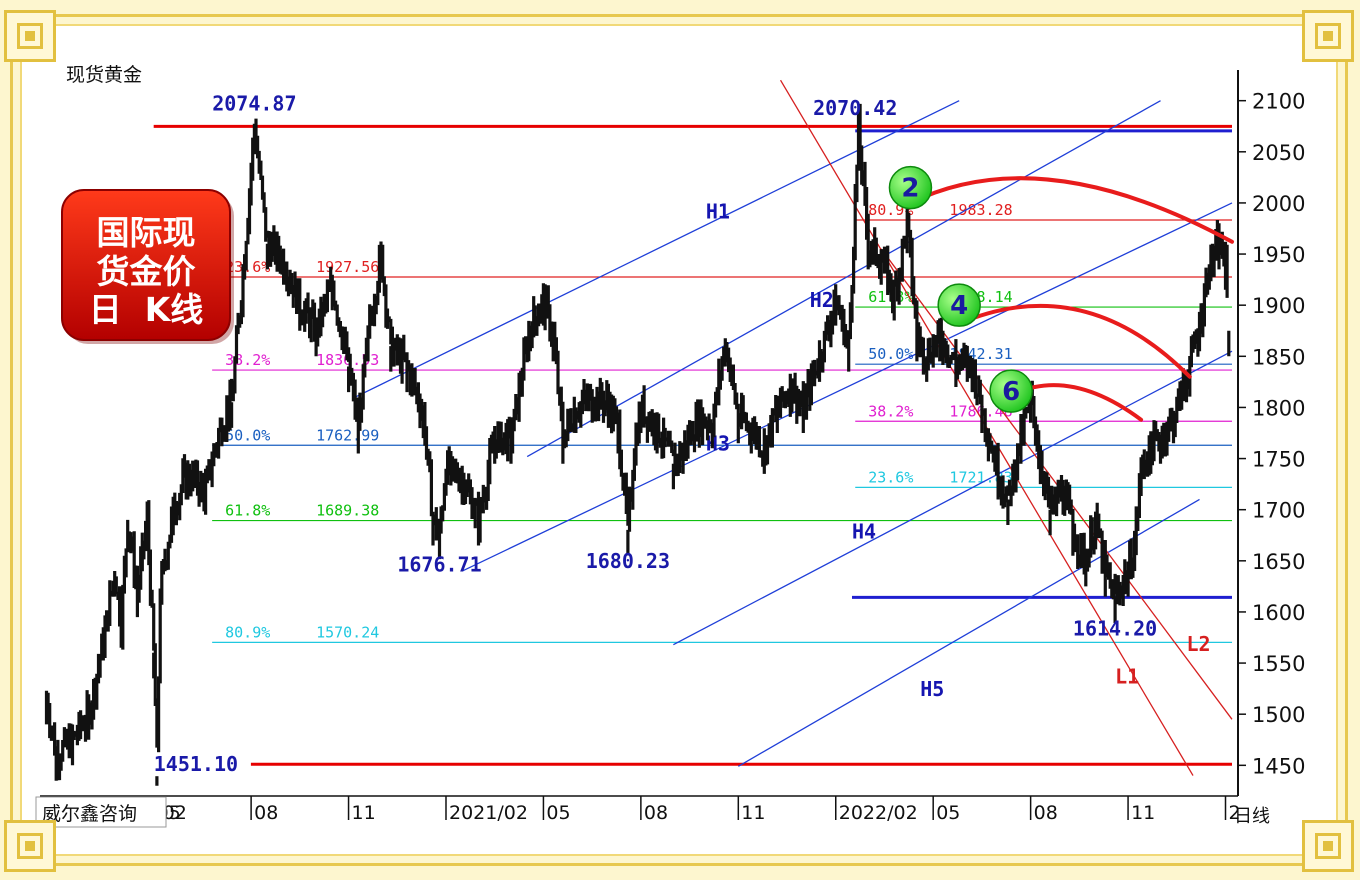 This screenshot has width=1360, height=880. What do you see at coordinates (1115, 628) in the screenshot?
I see `price-label: 1614.20` at bounding box center [1115, 628].